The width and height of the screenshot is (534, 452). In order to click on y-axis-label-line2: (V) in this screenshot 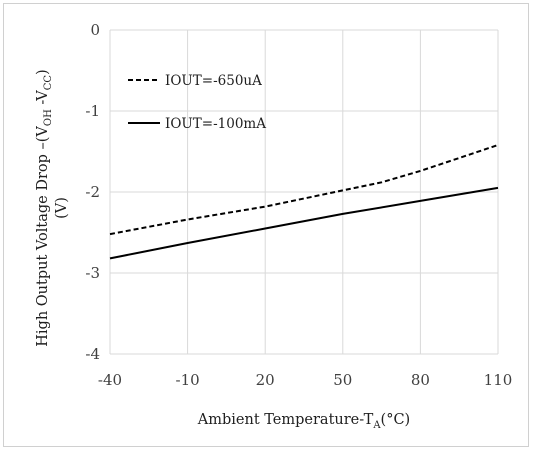, I will do `click(62, 208)`.